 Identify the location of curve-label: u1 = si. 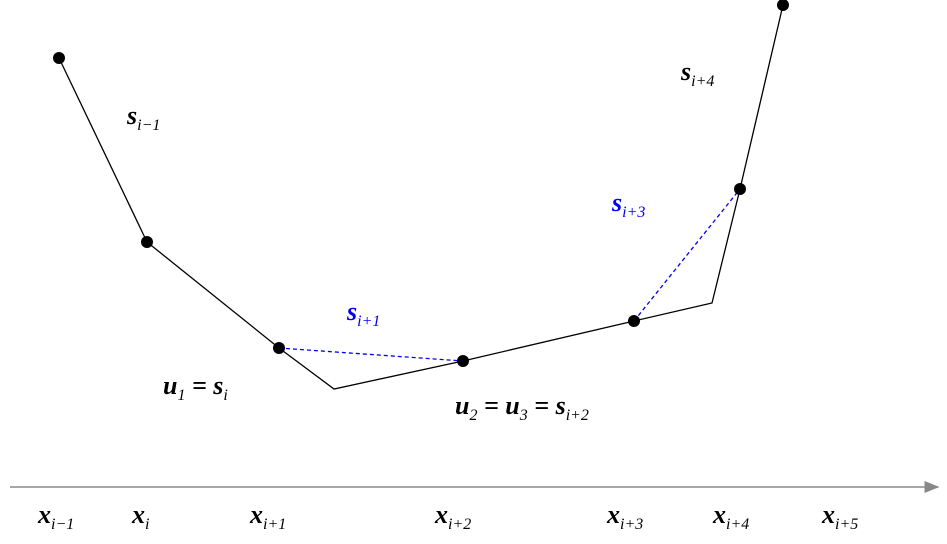
(195, 387).